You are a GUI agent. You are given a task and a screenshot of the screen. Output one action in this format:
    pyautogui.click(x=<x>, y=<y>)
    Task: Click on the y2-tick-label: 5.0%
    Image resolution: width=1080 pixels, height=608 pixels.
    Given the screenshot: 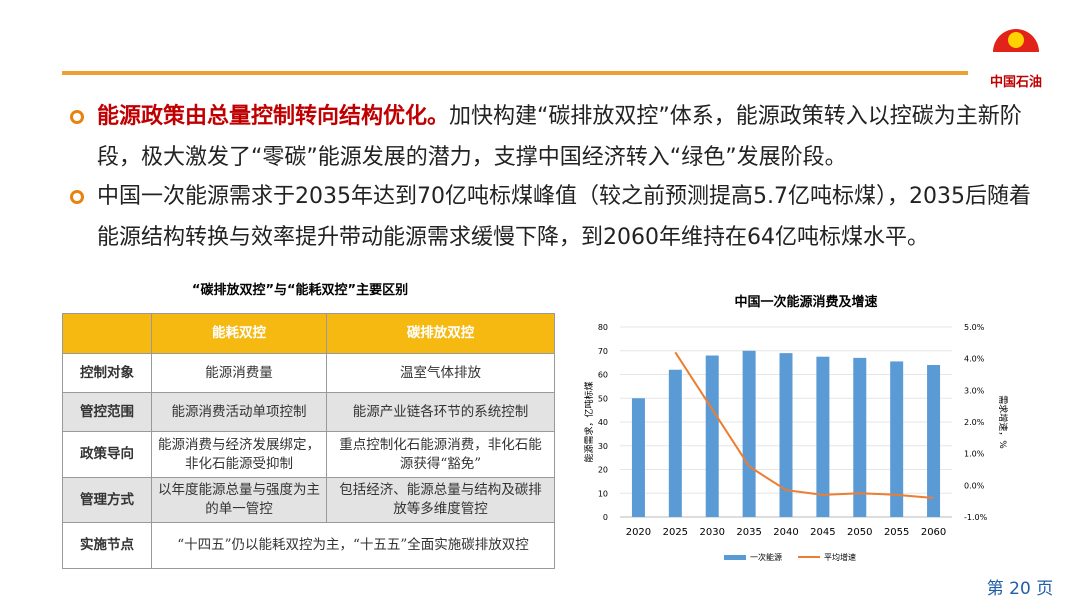 What is the action you would take?
    pyautogui.click(x=974, y=327)
    